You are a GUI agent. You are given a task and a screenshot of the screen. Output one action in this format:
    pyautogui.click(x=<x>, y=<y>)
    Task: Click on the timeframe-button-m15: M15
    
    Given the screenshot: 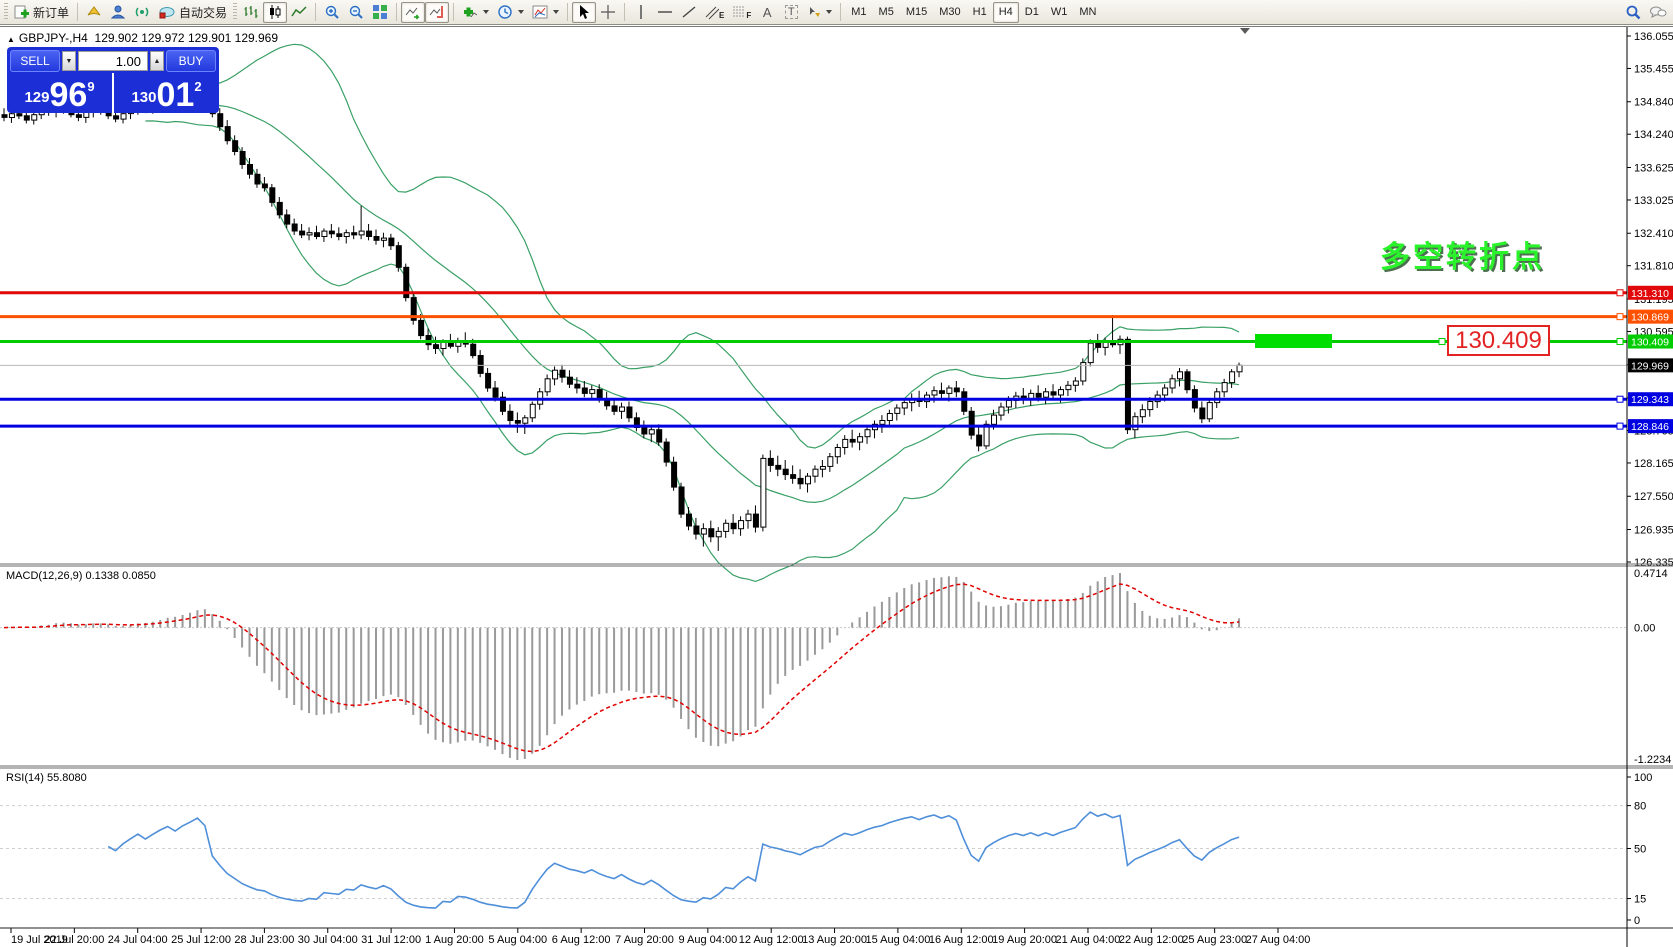 What is the action you would take?
    pyautogui.click(x=916, y=12)
    